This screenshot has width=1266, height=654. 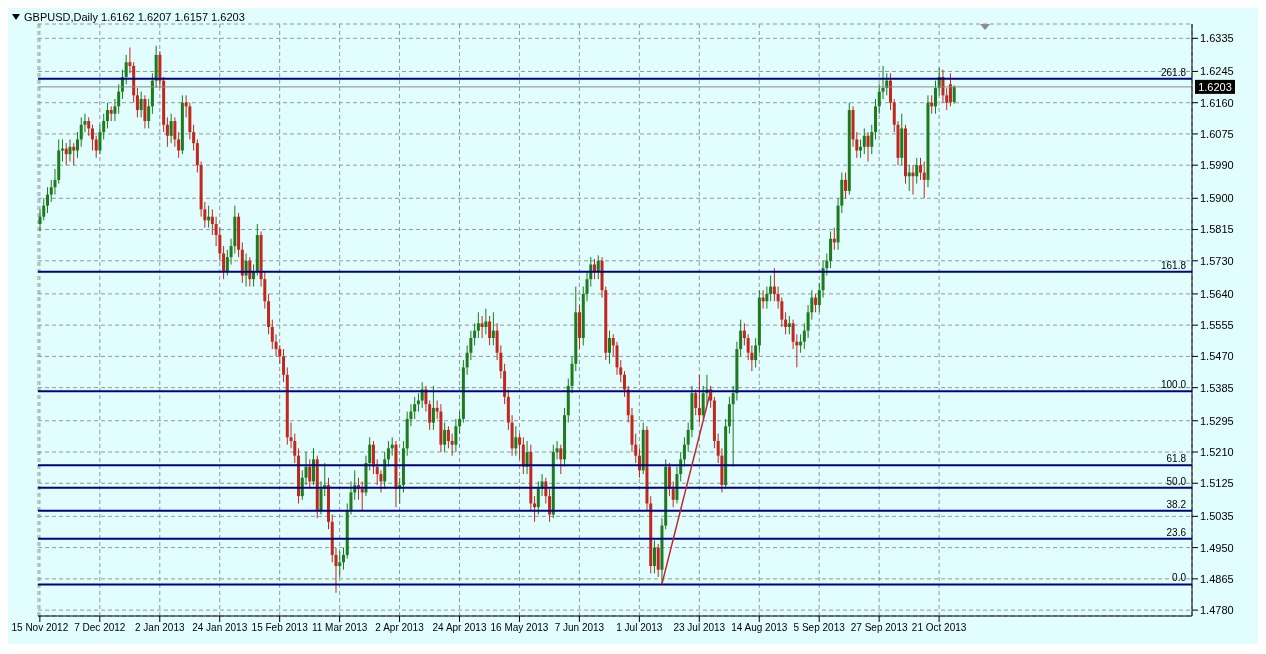 What do you see at coordinates (1217, 165) in the screenshot?
I see `y-tick-label: 1.5990` at bounding box center [1217, 165].